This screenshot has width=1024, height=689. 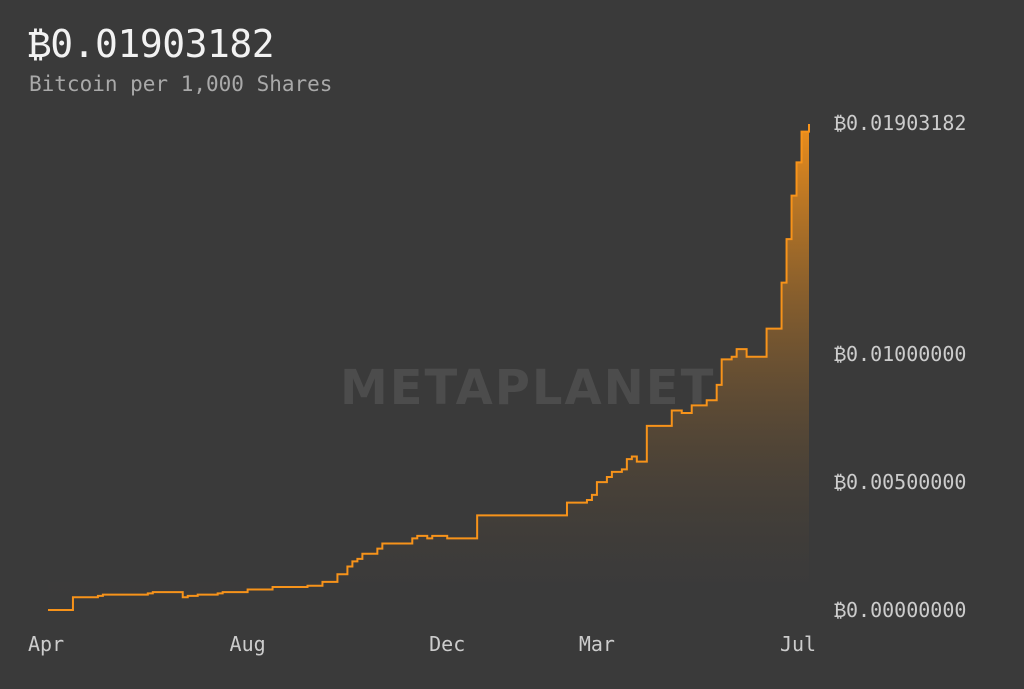 I want to click on x-tick-label: Jul, so click(x=798, y=644).